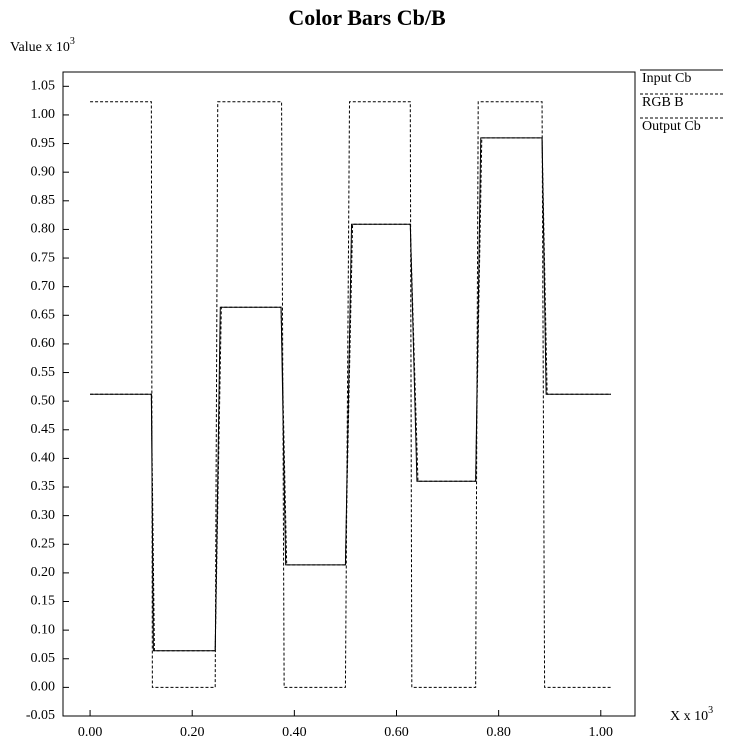 This screenshot has height=750, width=735. Describe the element at coordinates (43, 171) in the screenshot. I see `y-tick-label: 0.90` at that location.